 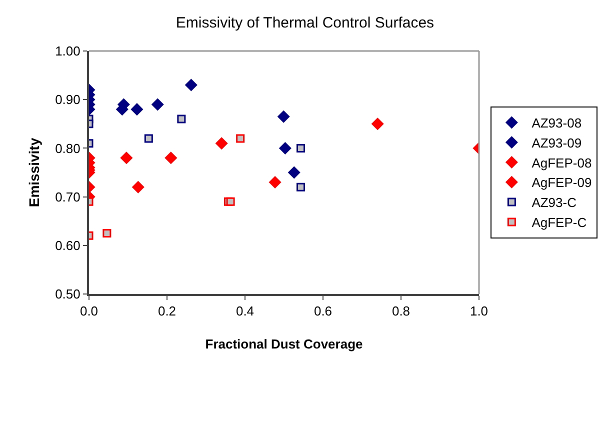 What do you see at coordinates (479, 311) in the screenshot?
I see `x-tick-label: 1.0` at bounding box center [479, 311].